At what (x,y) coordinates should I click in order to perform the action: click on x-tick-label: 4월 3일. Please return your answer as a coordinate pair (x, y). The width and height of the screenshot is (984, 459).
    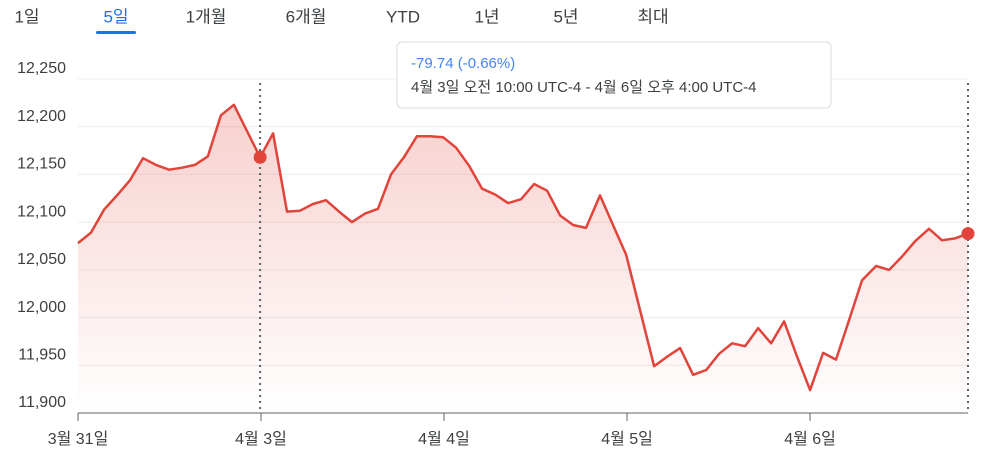
    Looking at the image, I should click on (261, 439).